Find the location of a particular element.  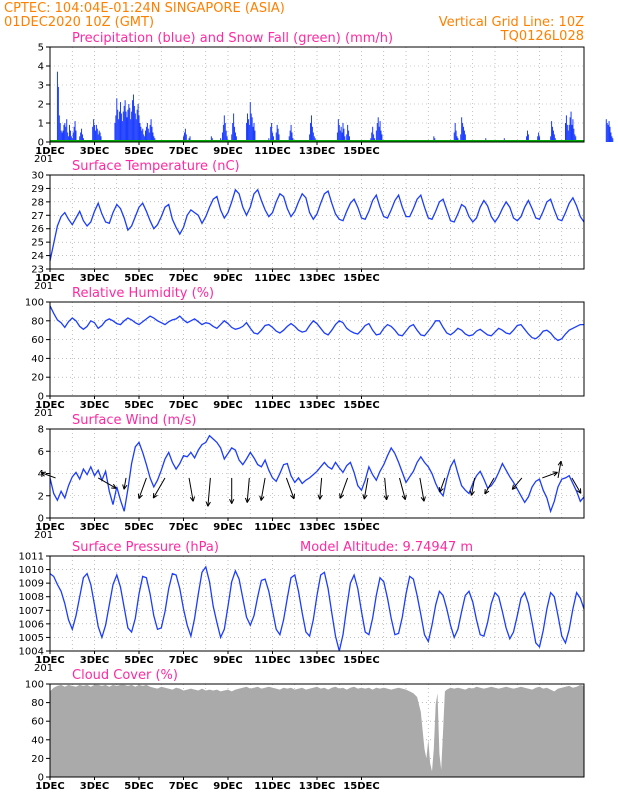

y-tick-label: 23 is located at coordinates (37, 270).